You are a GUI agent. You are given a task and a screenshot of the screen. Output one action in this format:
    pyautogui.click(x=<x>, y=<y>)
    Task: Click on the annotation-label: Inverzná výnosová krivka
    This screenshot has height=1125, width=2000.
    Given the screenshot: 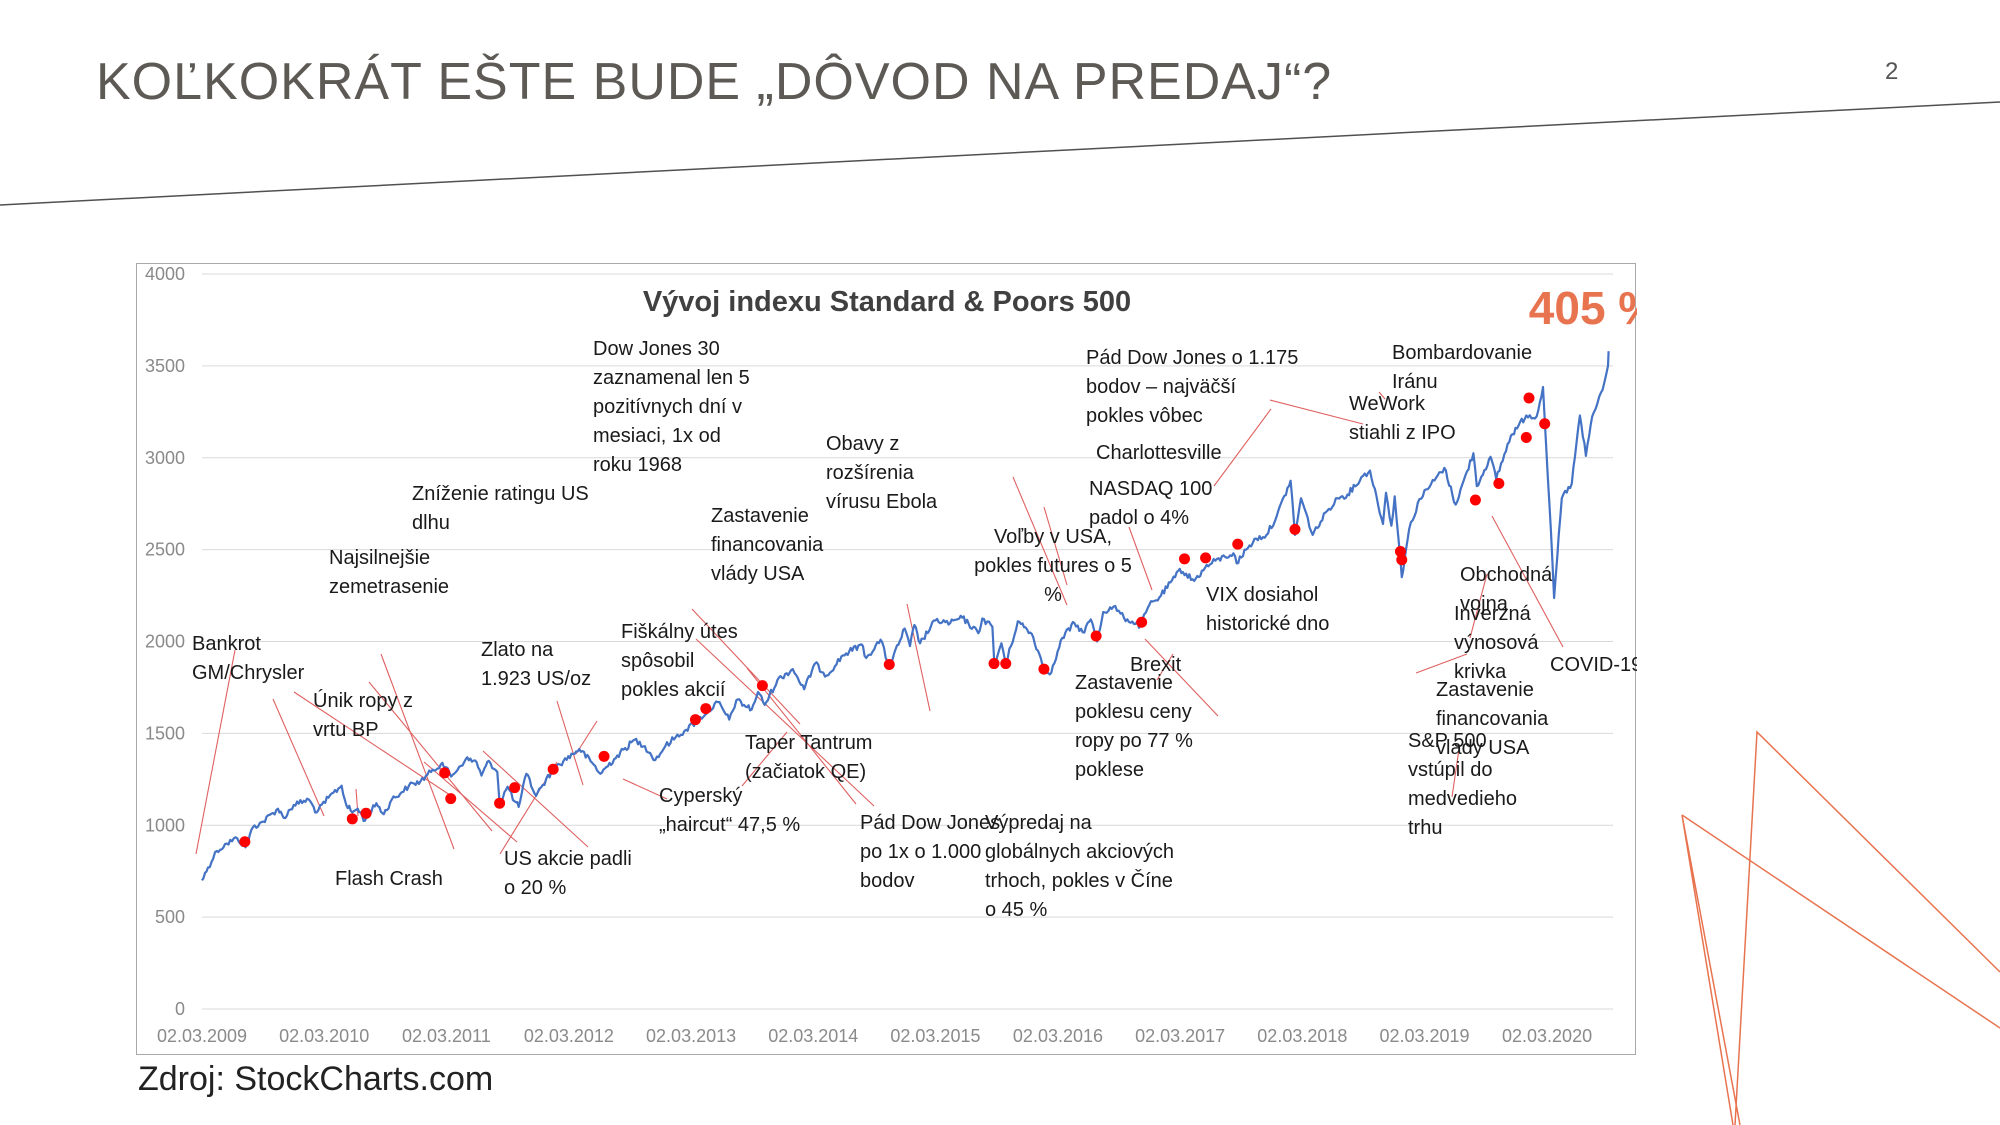 What is the action you would take?
    pyautogui.click(x=1496, y=643)
    